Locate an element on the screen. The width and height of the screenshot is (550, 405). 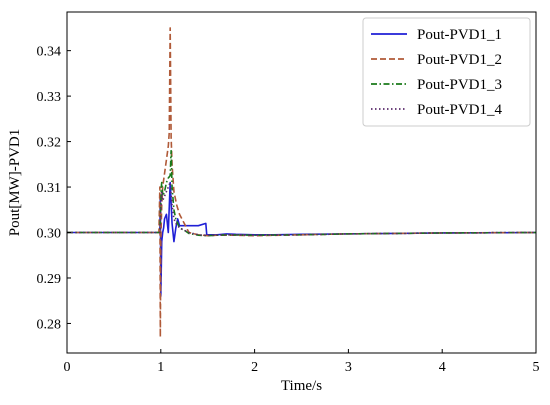
x-tick-label: 5 is located at coordinates (536, 367).